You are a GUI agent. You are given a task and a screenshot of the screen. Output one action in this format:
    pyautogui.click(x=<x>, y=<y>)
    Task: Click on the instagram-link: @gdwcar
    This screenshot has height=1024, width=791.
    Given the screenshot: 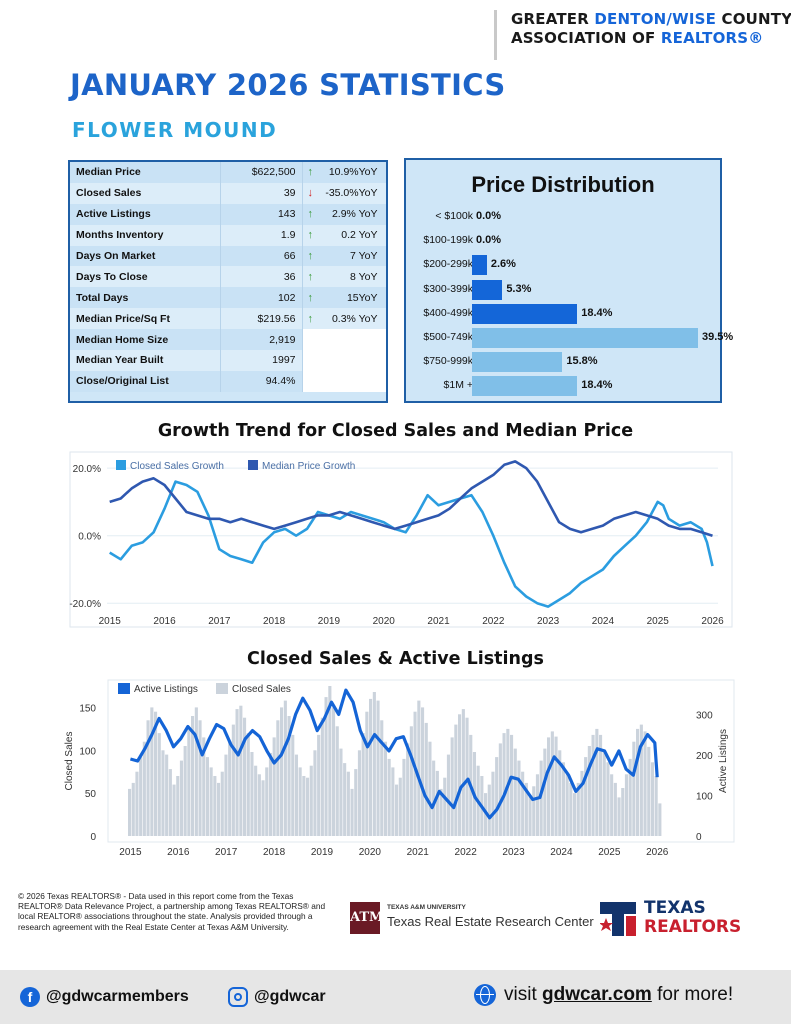 What is the action you would take?
    pyautogui.click(x=277, y=997)
    